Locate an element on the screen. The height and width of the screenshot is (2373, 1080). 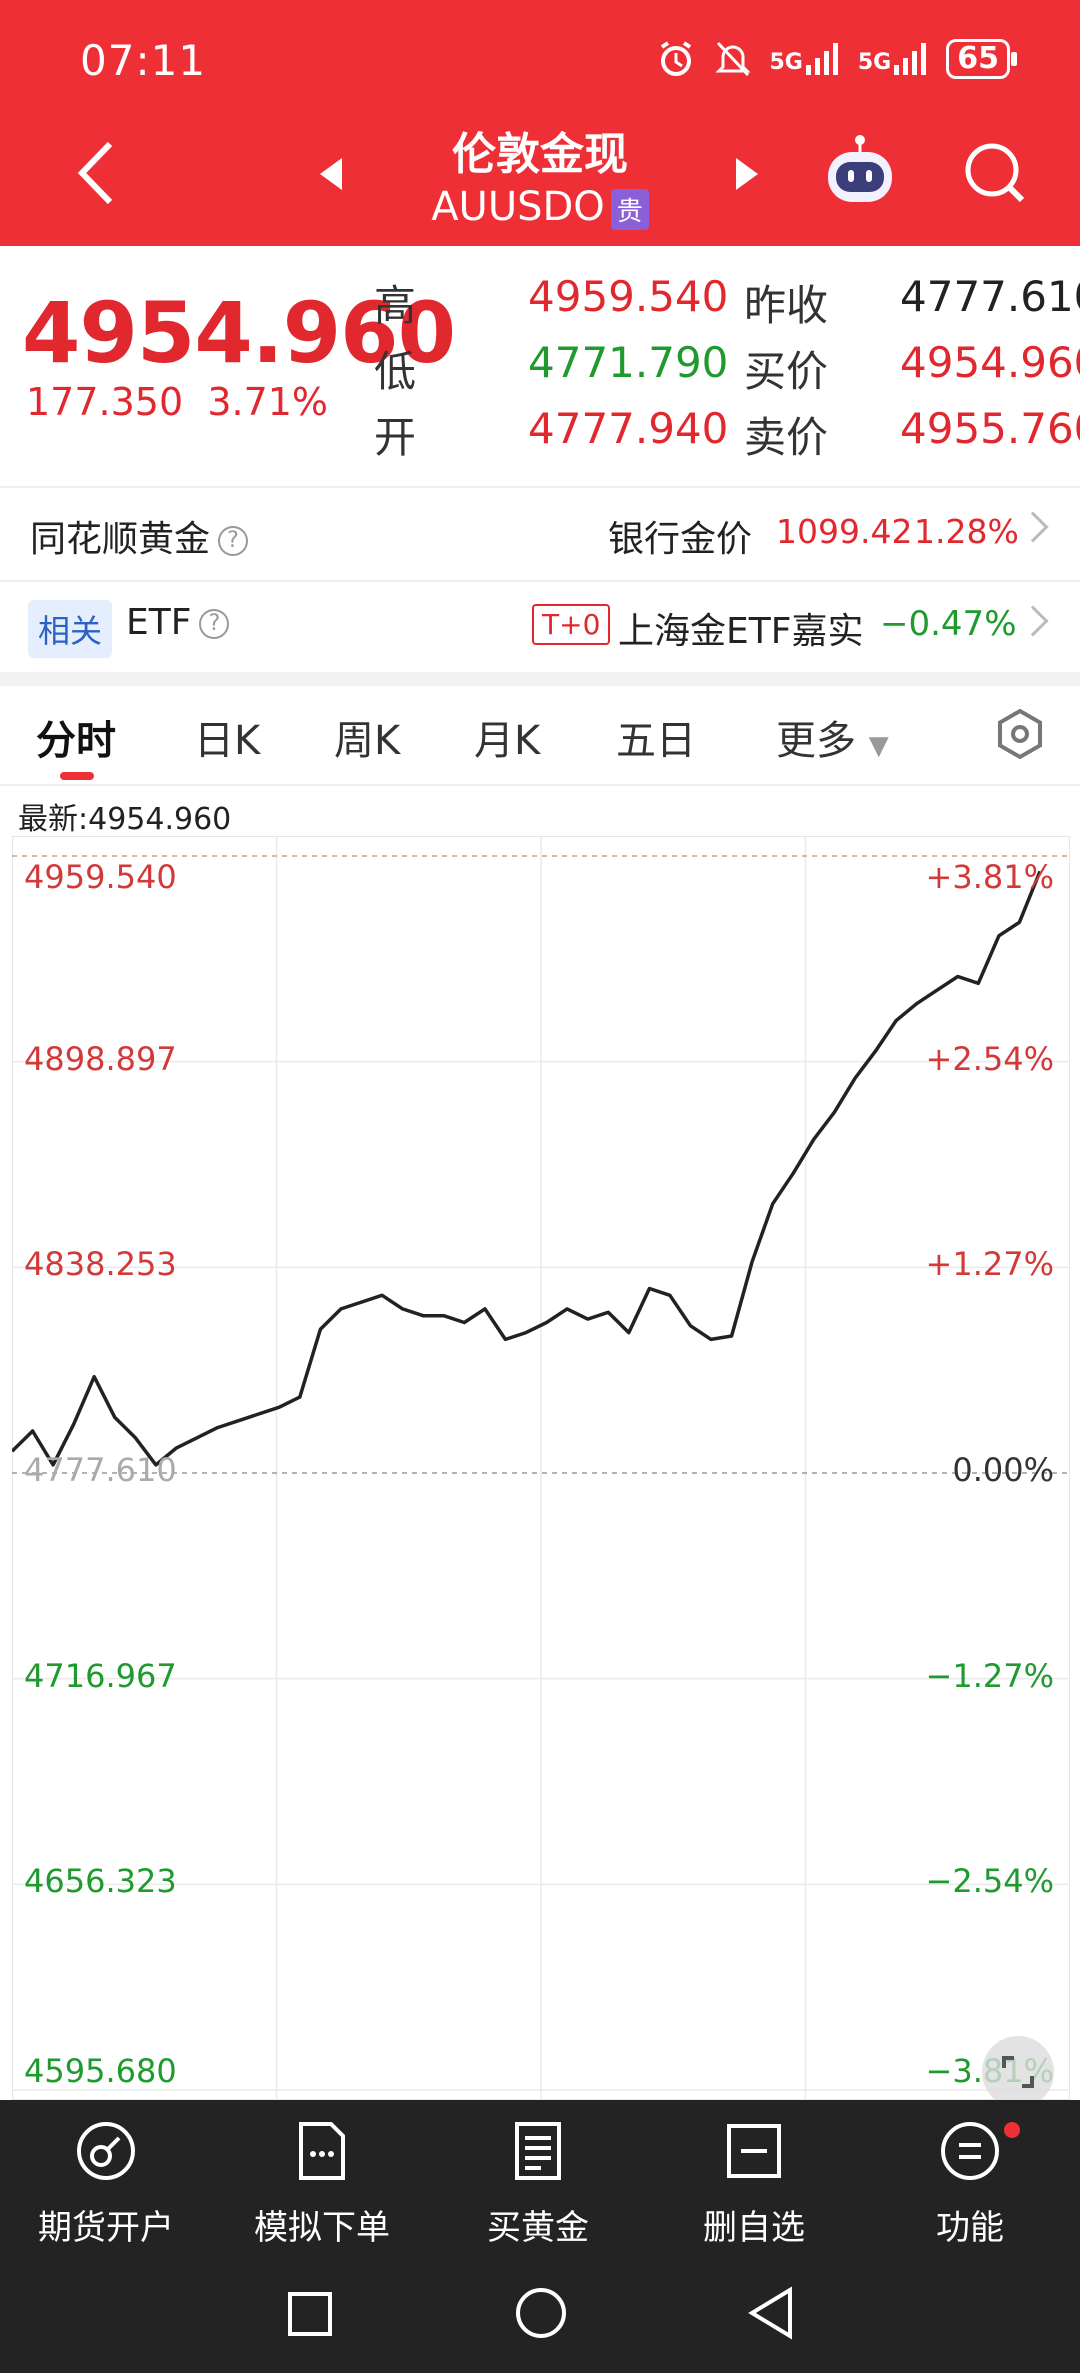
bottom-action-bar: 期货开户 模拟下单 买黄金 删自选 功能 is located at coordinates (540, 2236).